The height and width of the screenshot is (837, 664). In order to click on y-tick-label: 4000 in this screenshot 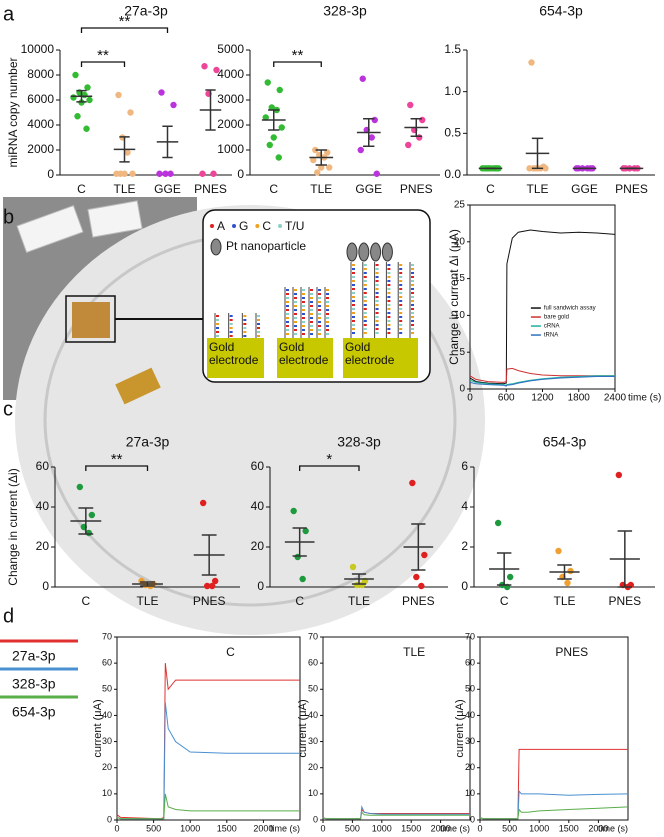, I will do `click(40, 124)`.